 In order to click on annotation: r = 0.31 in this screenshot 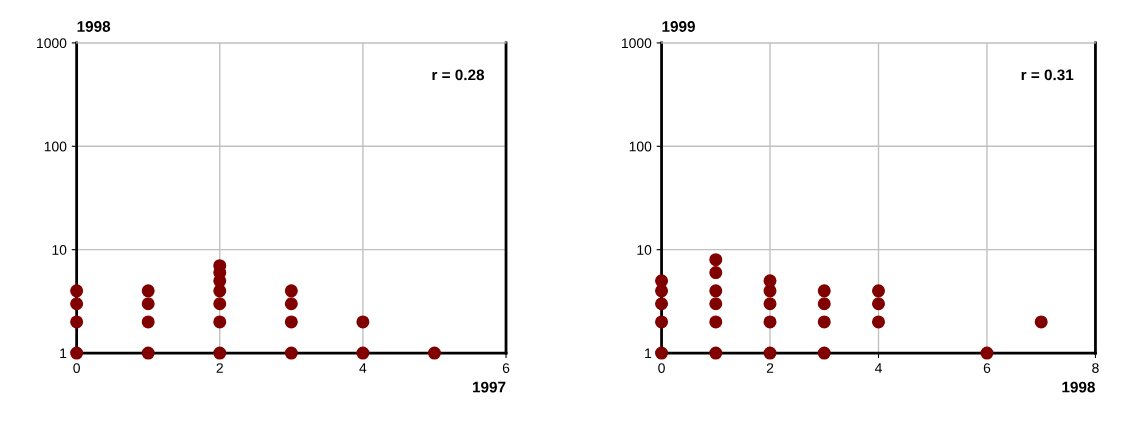, I will do `click(1047, 75)`.